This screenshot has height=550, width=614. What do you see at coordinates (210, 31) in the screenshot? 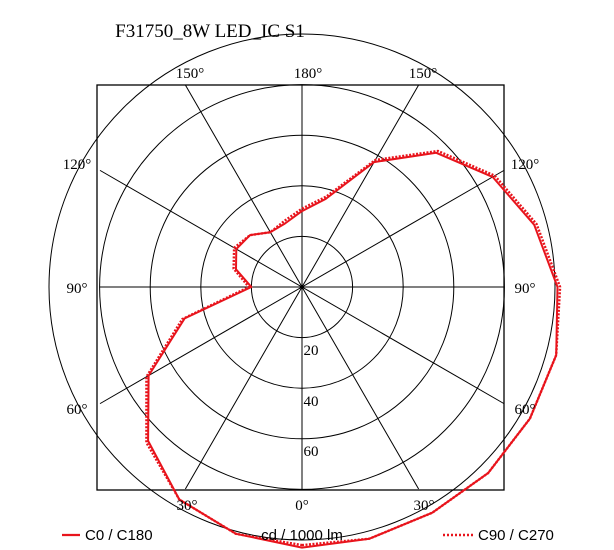
I see `chart-title: F31750_8W LED_IC S1` at bounding box center [210, 31].